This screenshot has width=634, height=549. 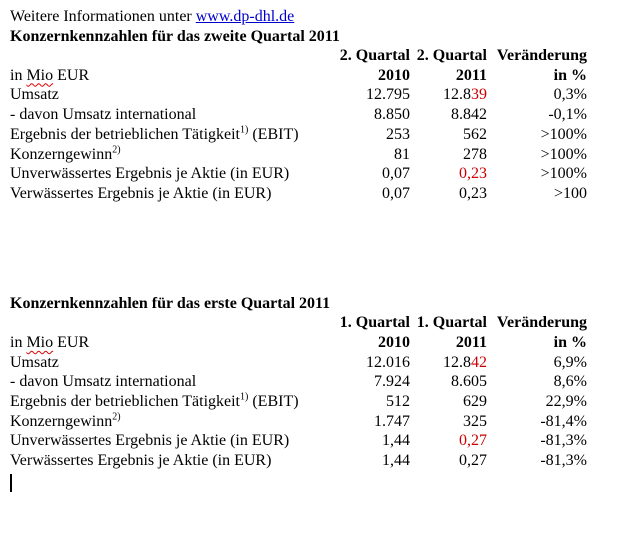 I want to click on table-row: Umsatz 12.795 12.839 0,3%, so click(x=298, y=95).